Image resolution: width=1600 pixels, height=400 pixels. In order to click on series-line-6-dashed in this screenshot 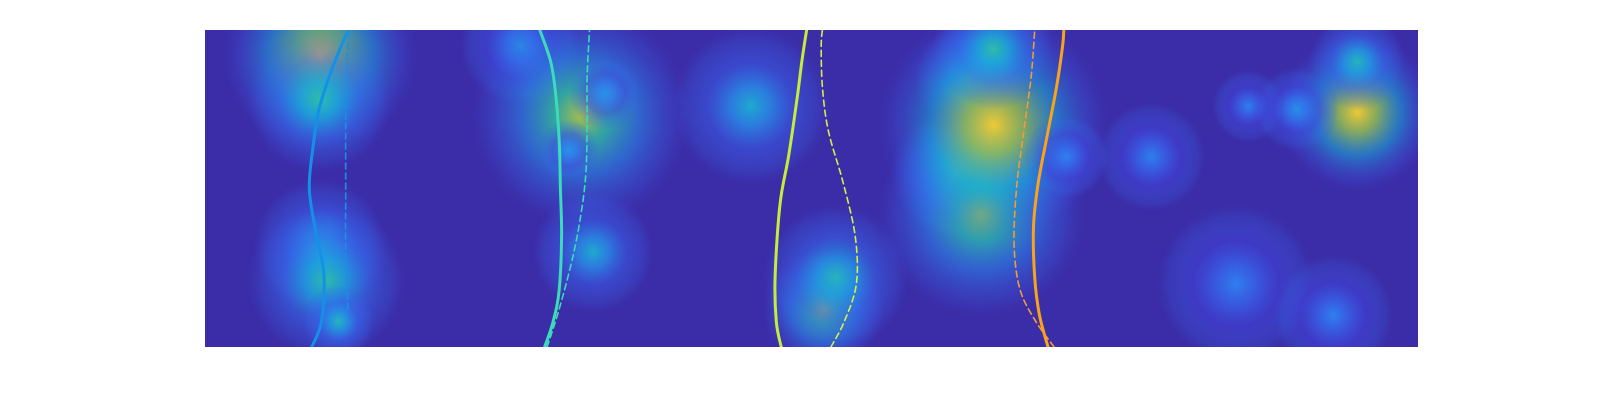, I will do `click(839, 188)`.